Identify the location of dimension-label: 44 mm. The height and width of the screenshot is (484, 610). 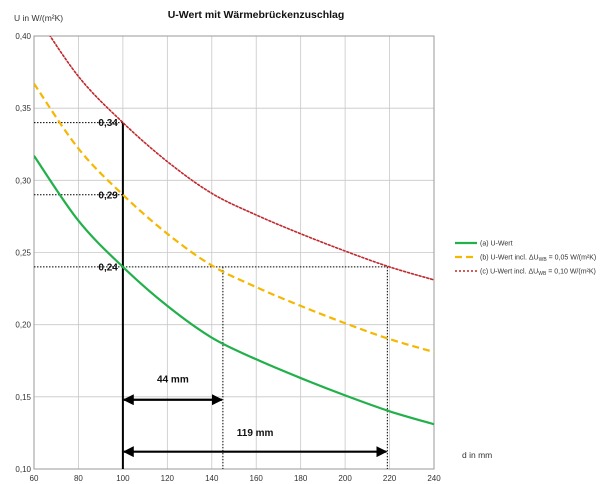
(173, 379).